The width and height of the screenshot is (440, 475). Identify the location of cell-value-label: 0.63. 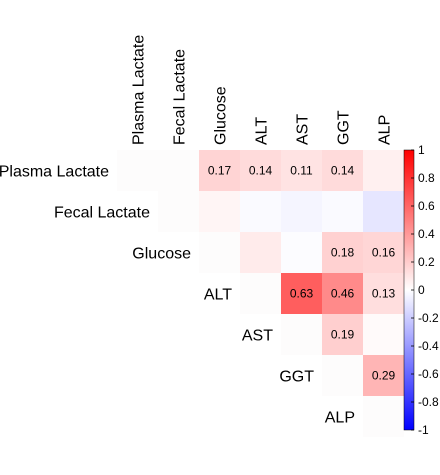
(302, 294).